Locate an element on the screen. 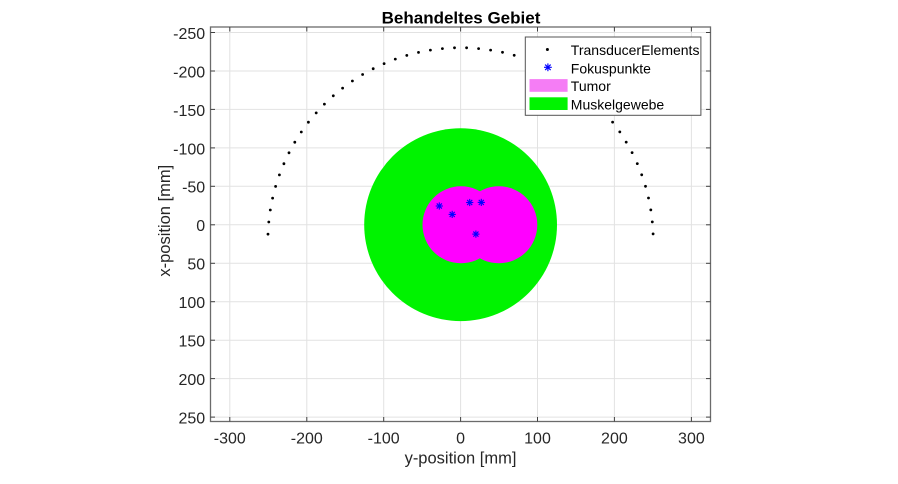 The height and width of the screenshot is (484, 898). svg-text: Behandeltes Gebiet is located at coordinates (461, 18).